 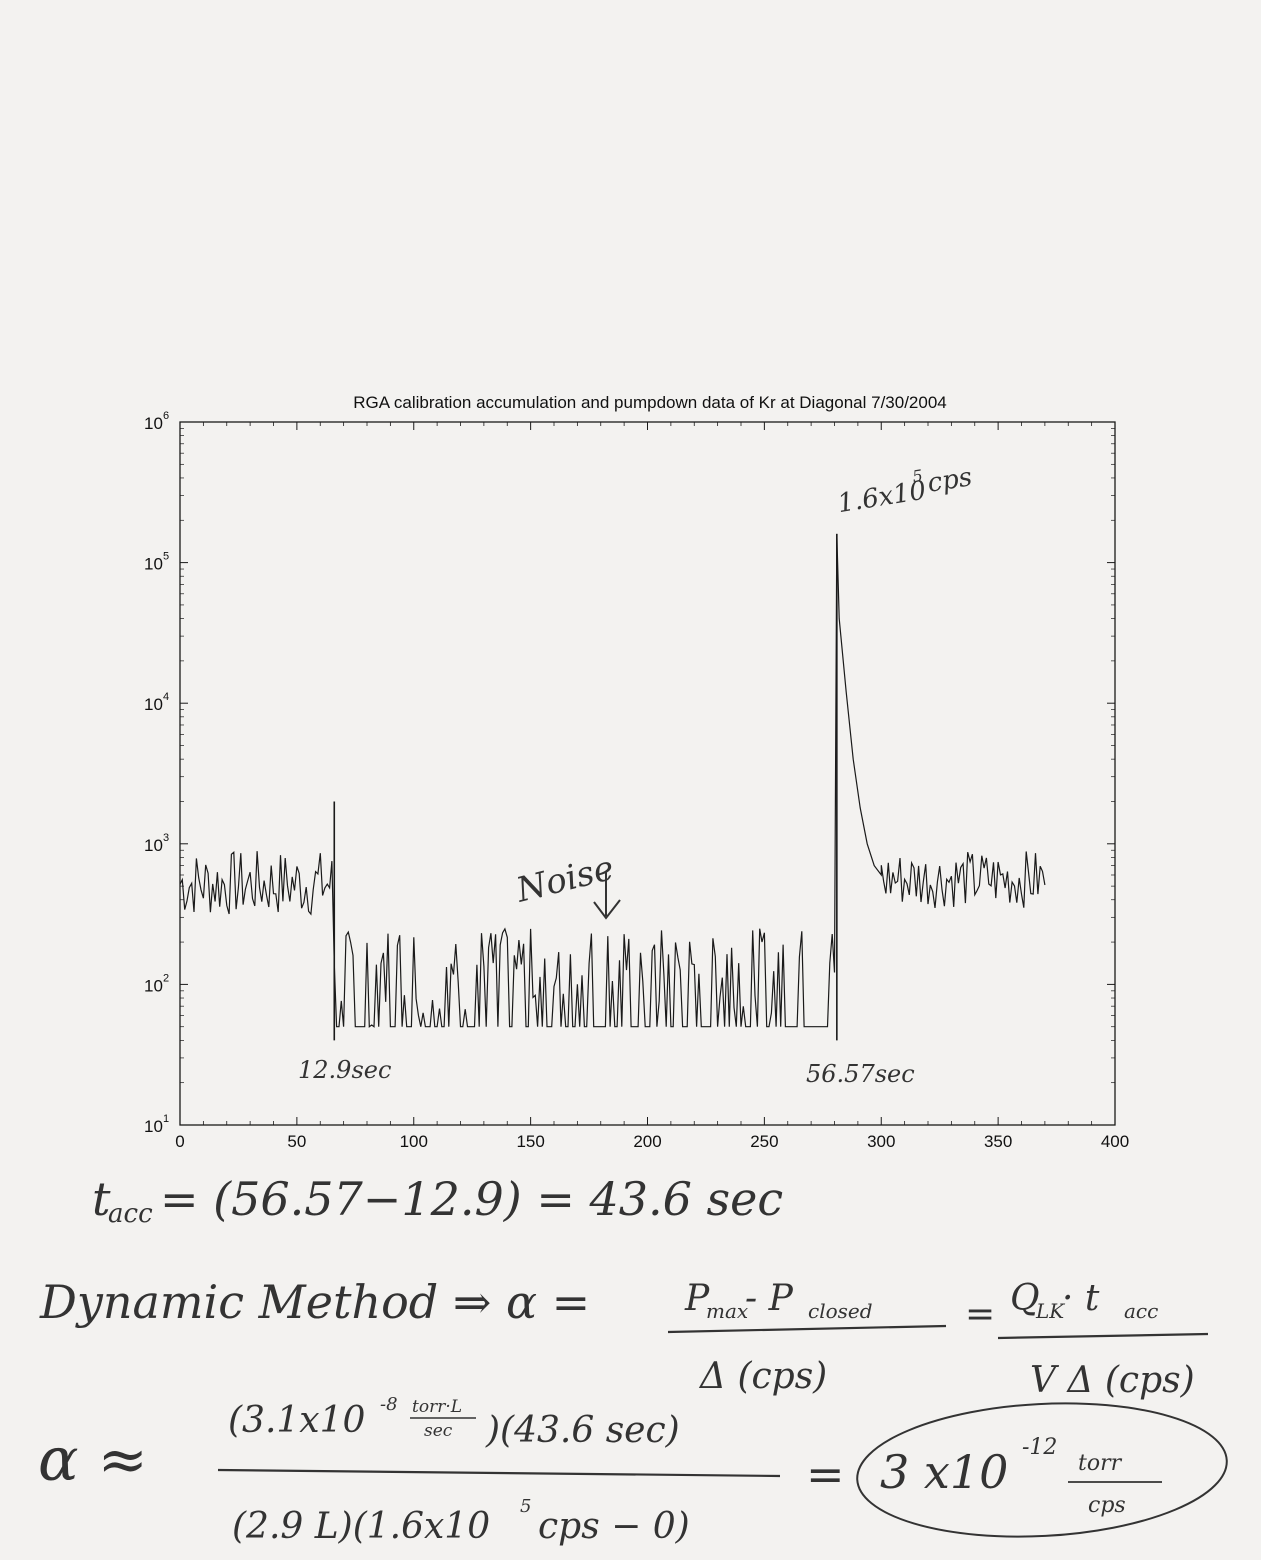 I want to click on x-tick-label: 250, so click(x=764, y=1141).